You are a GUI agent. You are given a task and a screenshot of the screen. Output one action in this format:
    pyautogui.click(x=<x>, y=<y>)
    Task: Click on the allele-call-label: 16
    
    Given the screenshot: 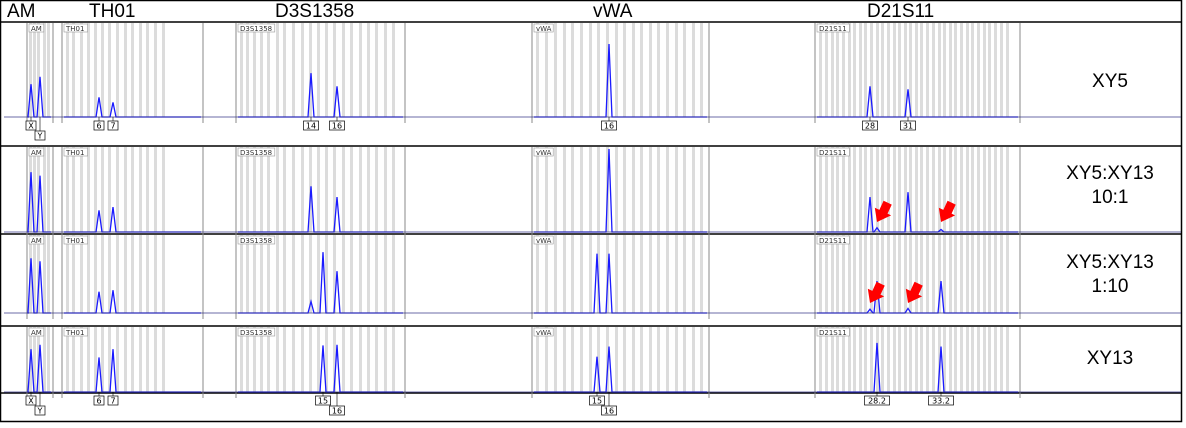 What is the action you would take?
    pyautogui.click(x=609, y=126)
    